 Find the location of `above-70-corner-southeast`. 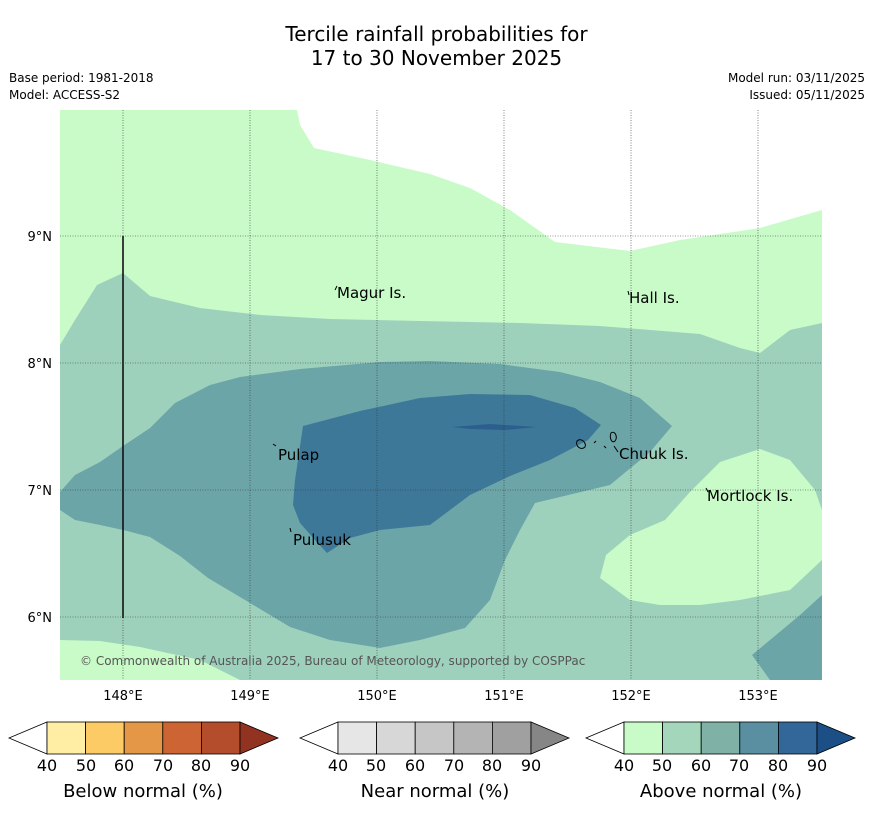

above-70-corner-southeast is located at coordinates (787, 637).